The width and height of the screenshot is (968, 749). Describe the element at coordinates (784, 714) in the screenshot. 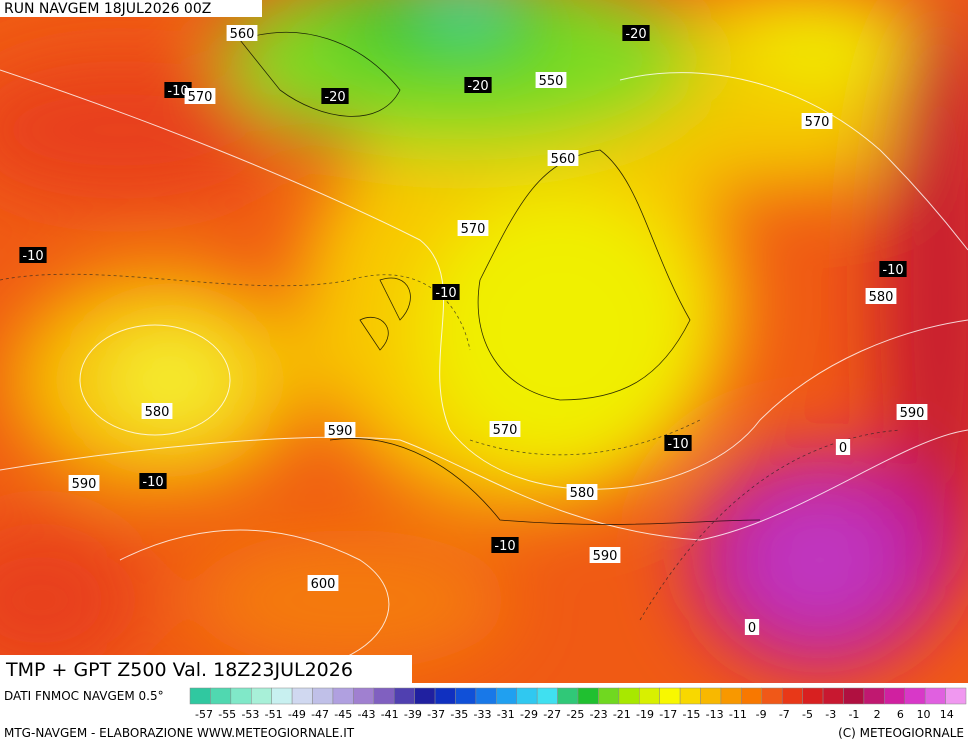

I see `legend-label: -7` at that location.